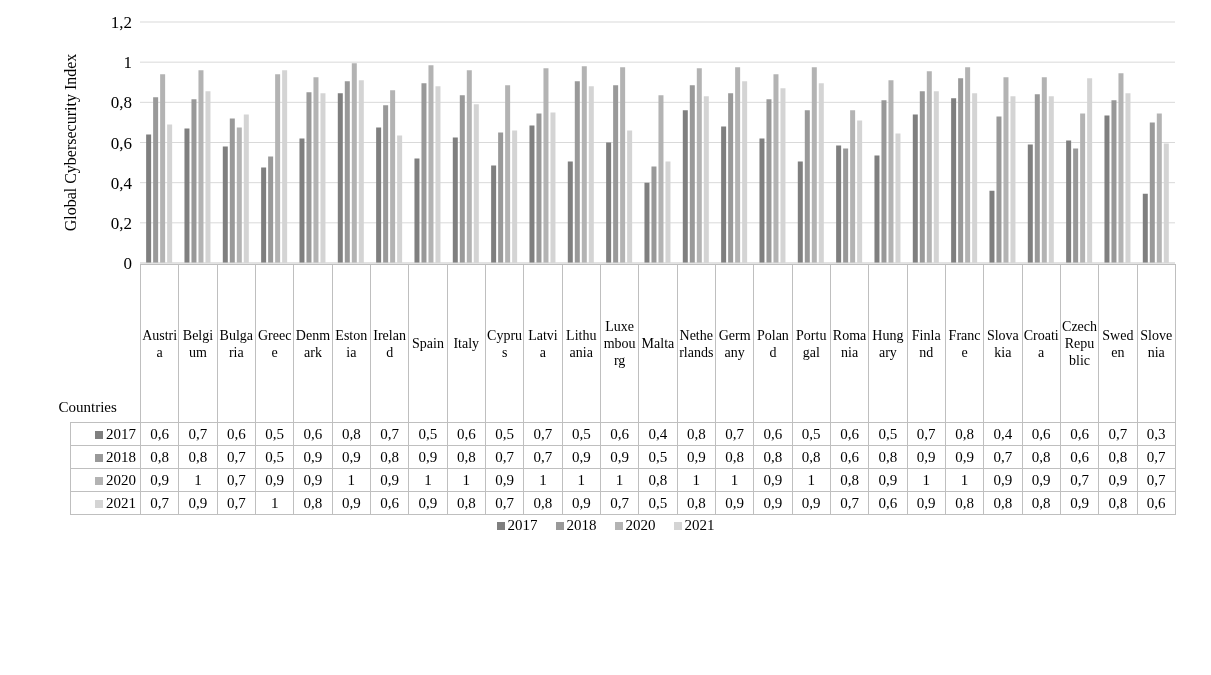 The width and height of the screenshot is (1211, 675). Describe the element at coordinates (964, 343) in the screenshot. I see `x-tick-label: France` at that location.